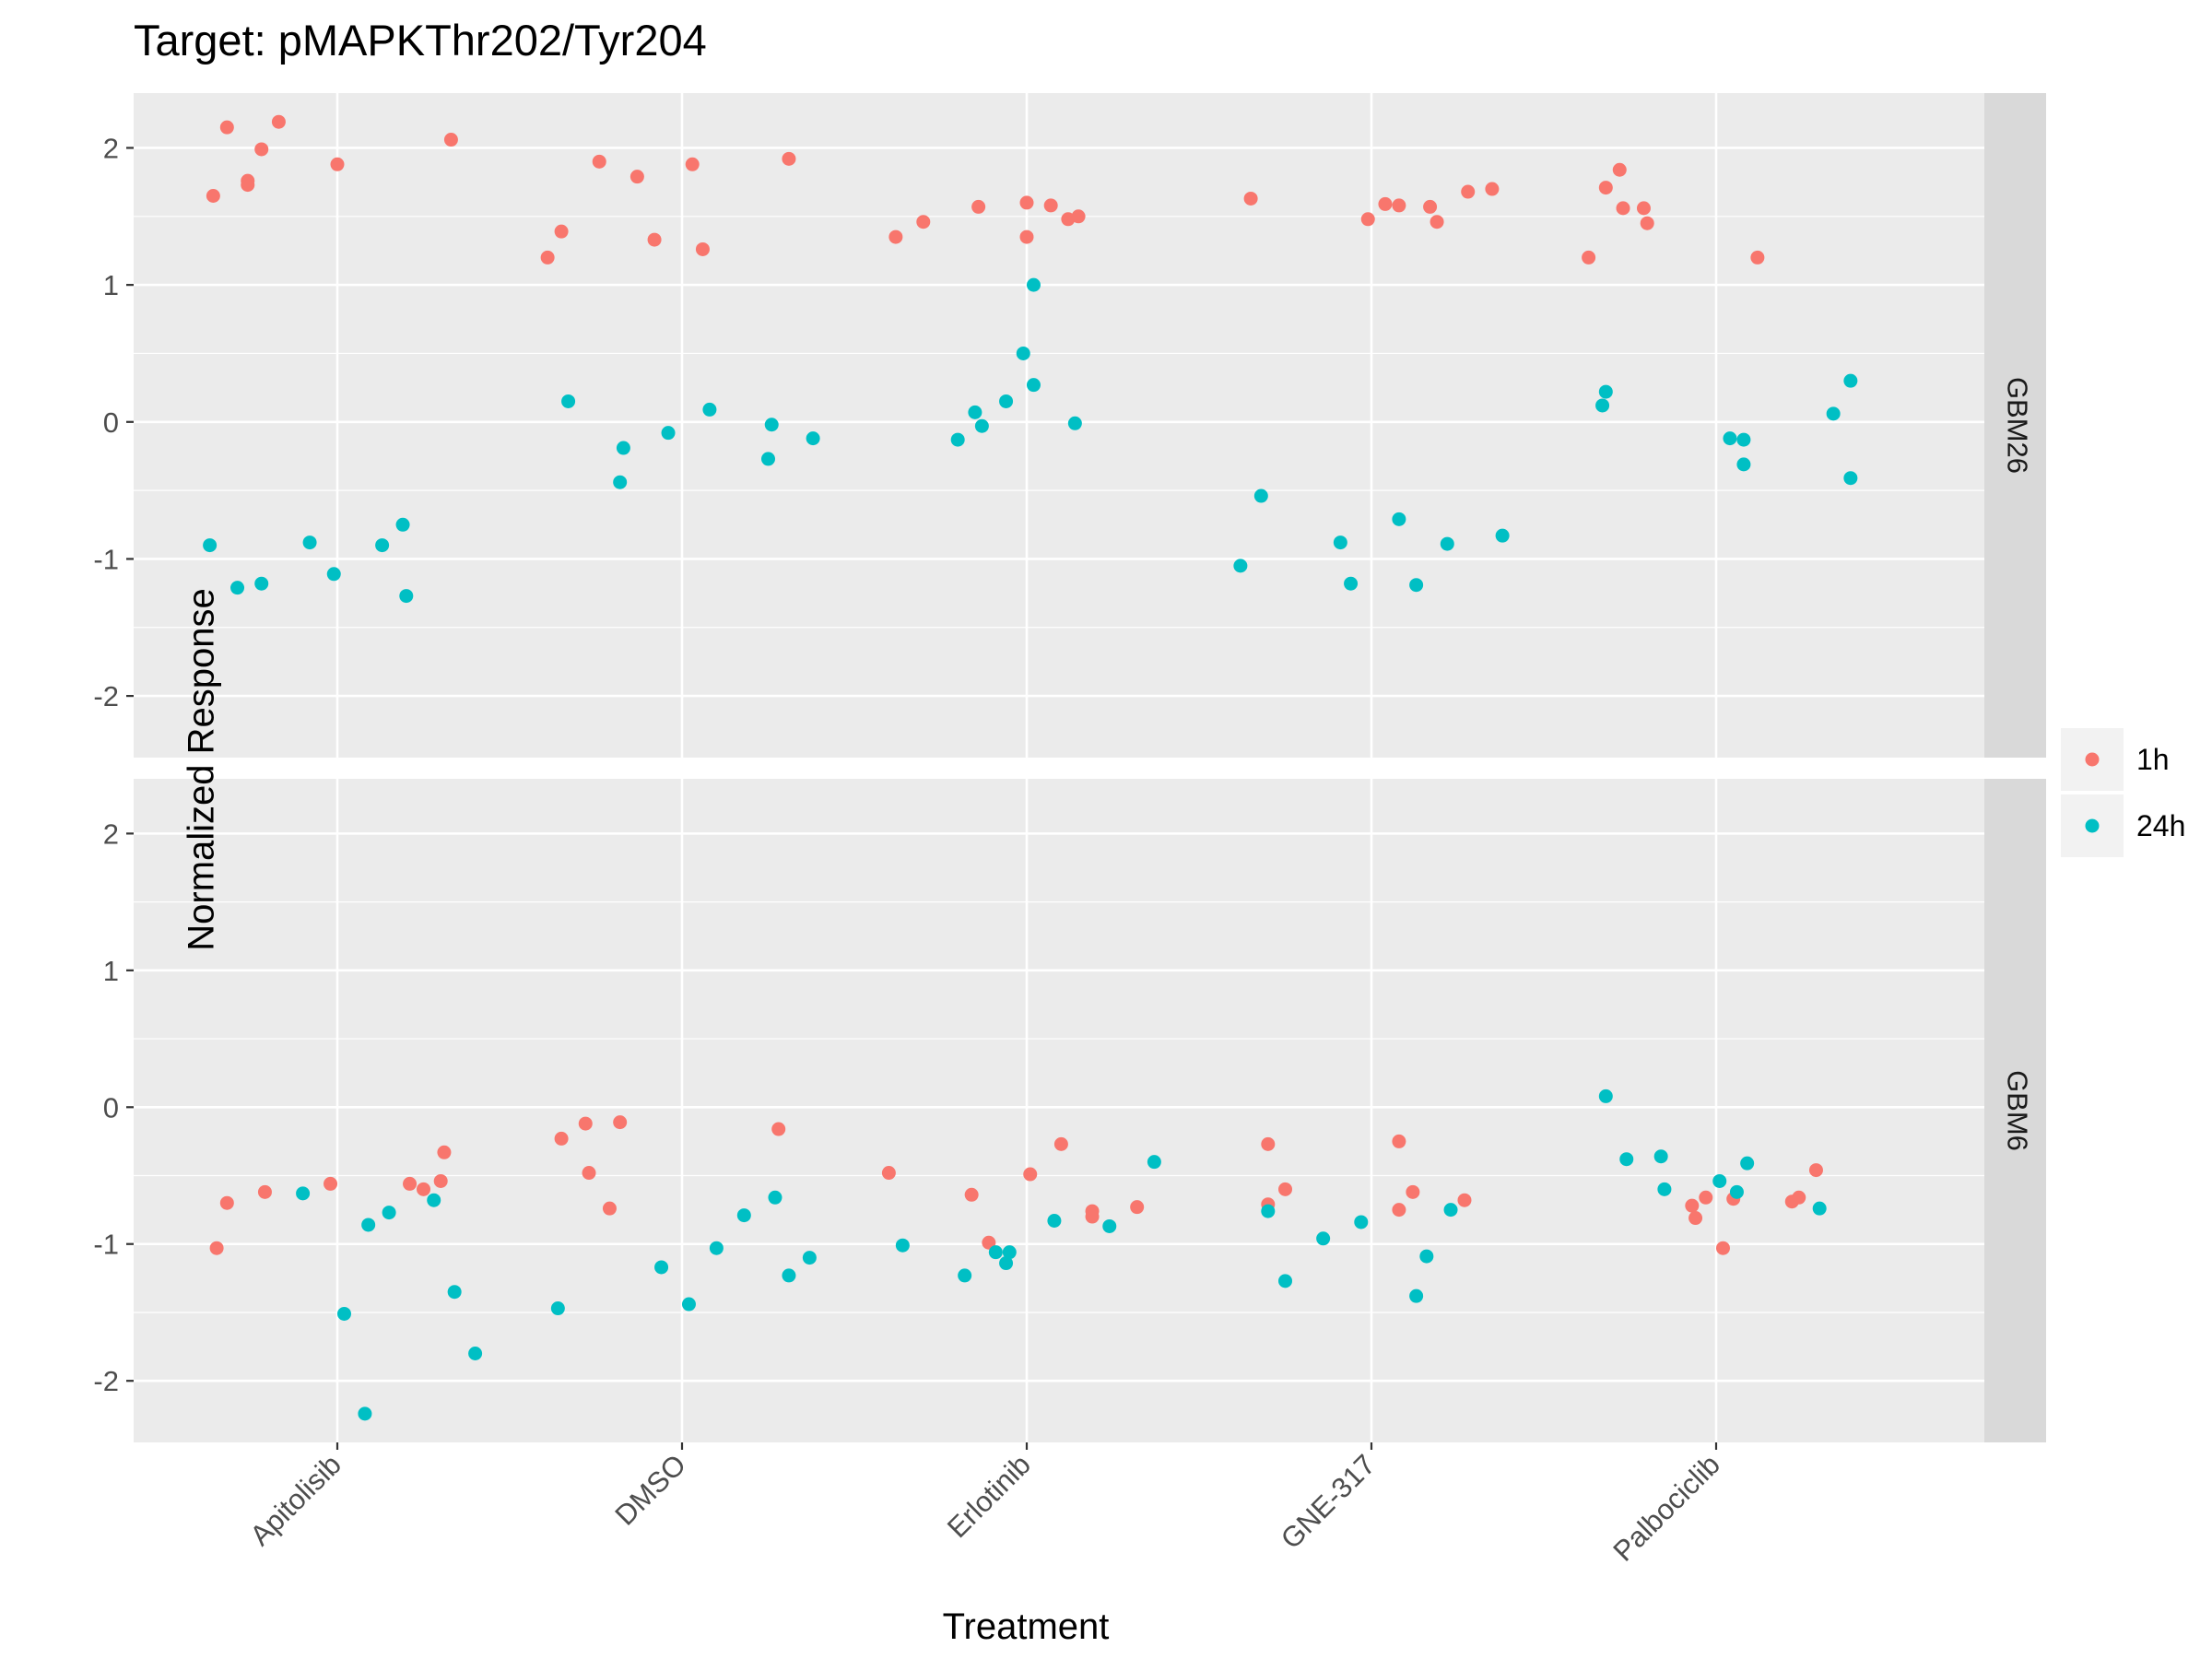 The image size is (2212, 1659). I want to click on facet-strip-label: GBM6, so click(2017, 1110).